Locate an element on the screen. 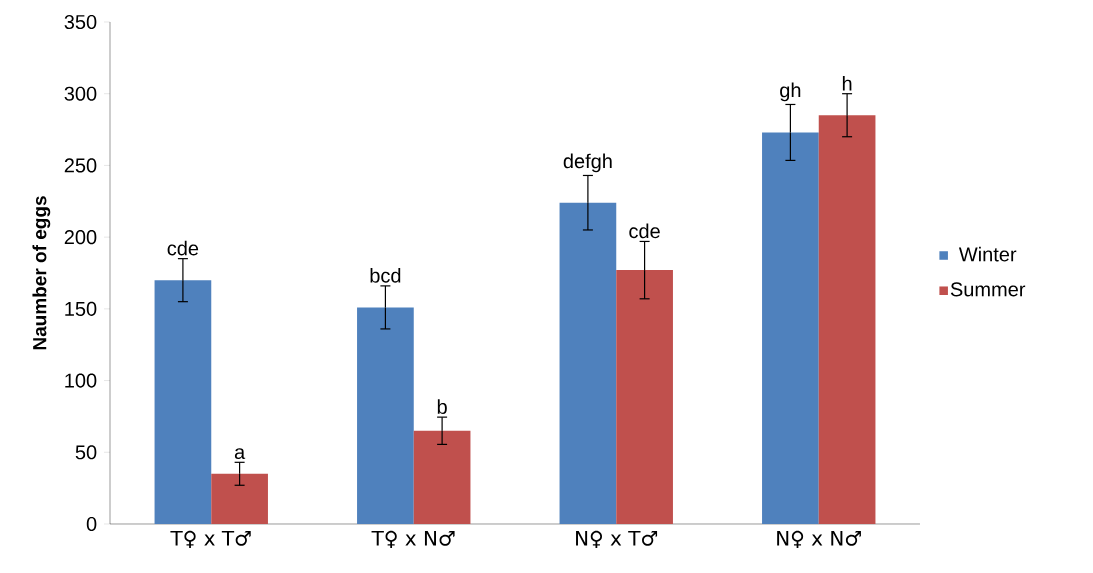 The height and width of the screenshot is (573, 1093). data-label: b is located at coordinates (442, 406).